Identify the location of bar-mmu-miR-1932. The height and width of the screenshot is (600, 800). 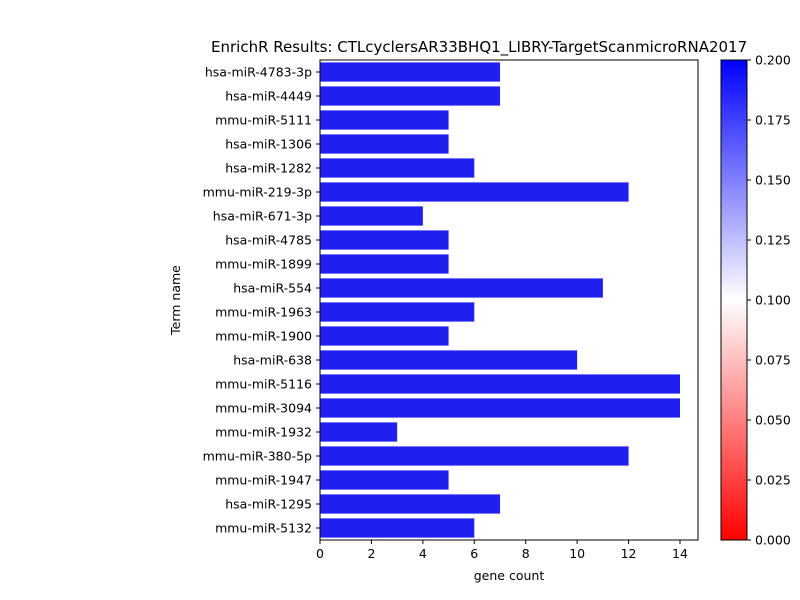
(359, 432).